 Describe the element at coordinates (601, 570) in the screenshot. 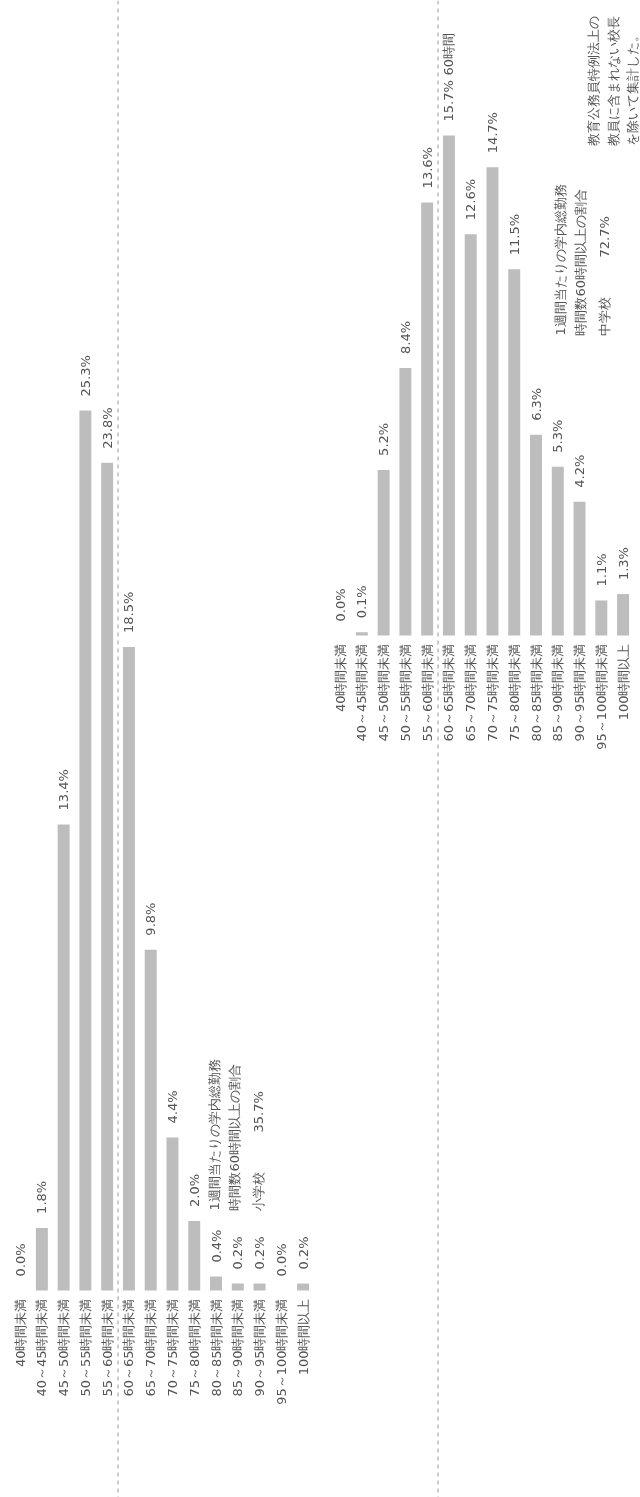

I see `data-label: 1.1%` at that location.